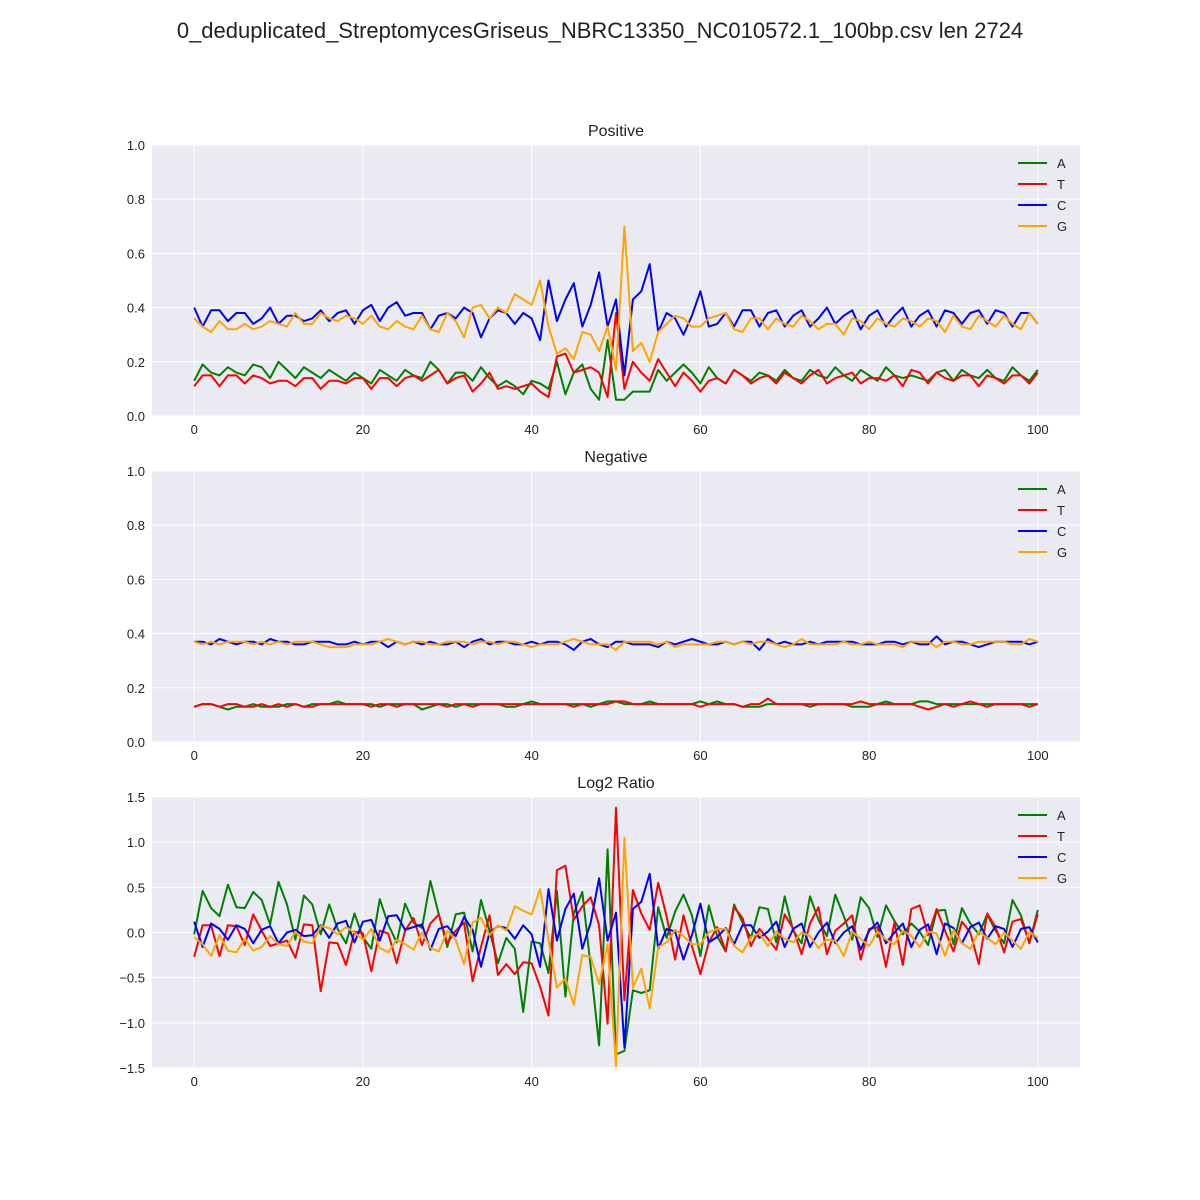 This screenshot has height=1200, width=1200. What do you see at coordinates (132, 1068) in the screenshot?
I see `y-tick-label: −1.5` at bounding box center [132, 1068].